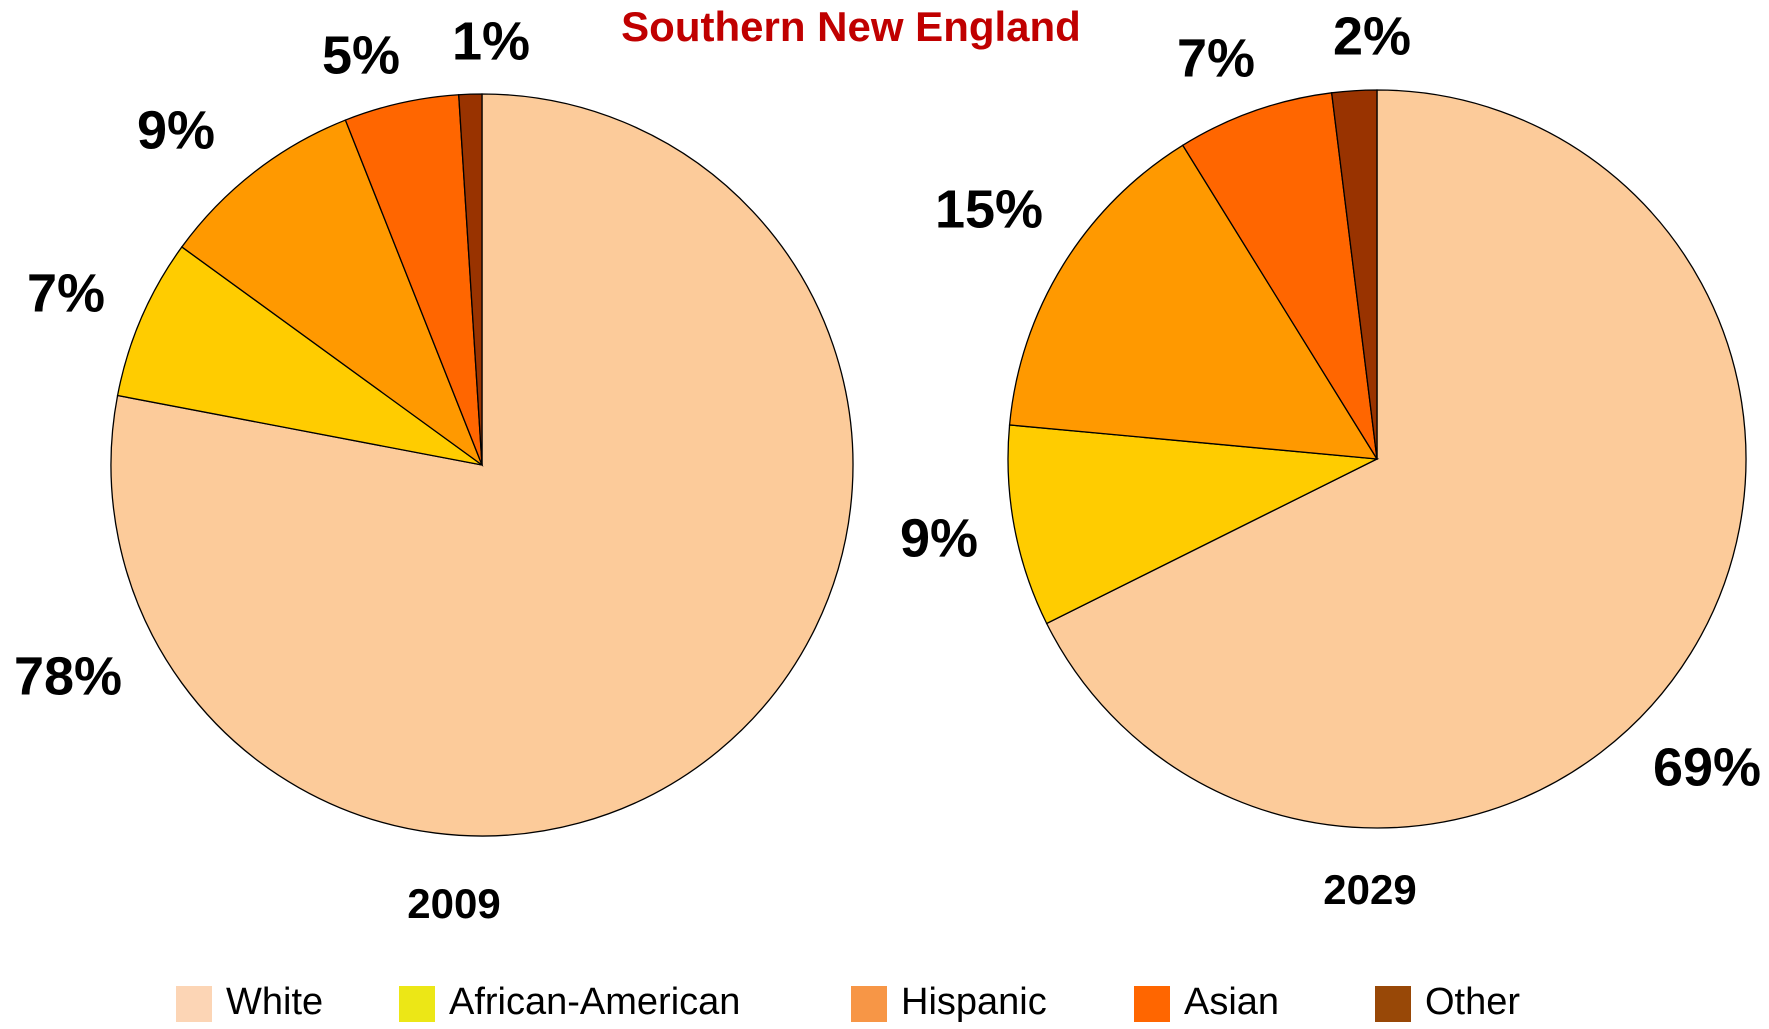 Image resolution: width=1769 pixels, height=1029 pixels. What do you see at coordinates (989, 209) in the screenshot?
I see `data-label: 15%` at bounding box center [989, 209].